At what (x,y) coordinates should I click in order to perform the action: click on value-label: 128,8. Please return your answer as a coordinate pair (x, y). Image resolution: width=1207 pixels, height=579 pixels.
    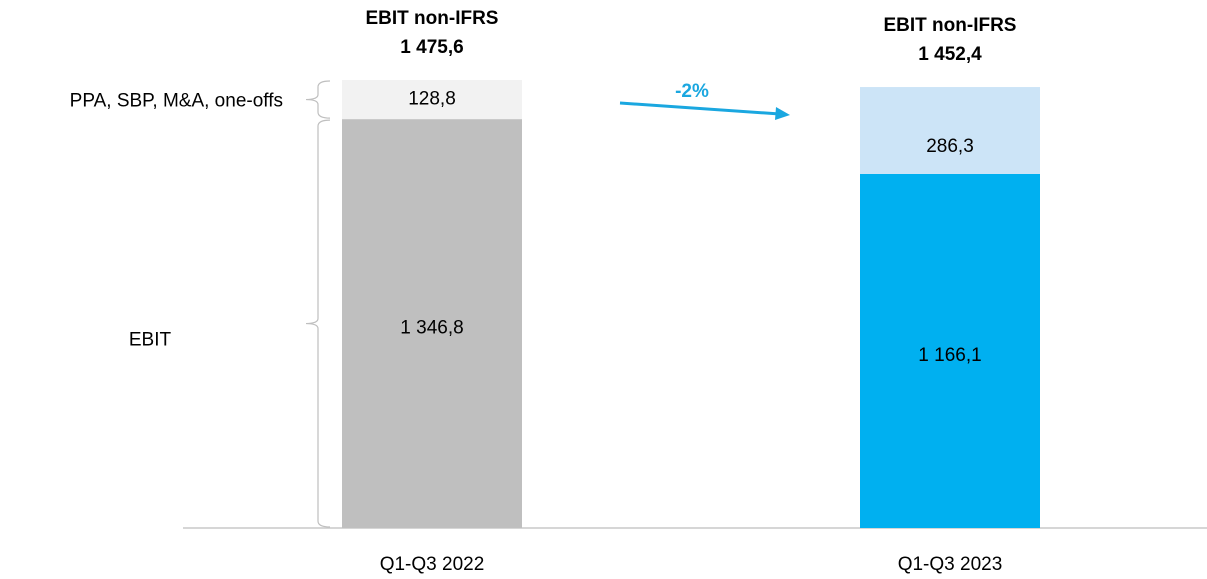
    Looking at the image, I should click on (432, 99).